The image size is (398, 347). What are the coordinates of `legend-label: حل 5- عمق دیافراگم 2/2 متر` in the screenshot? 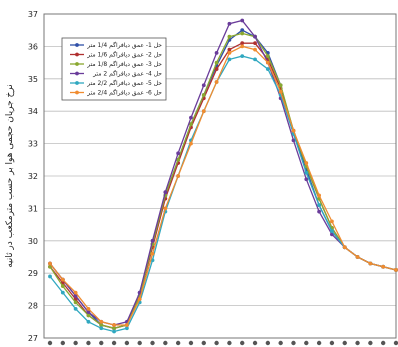 It's located at (124, 83).